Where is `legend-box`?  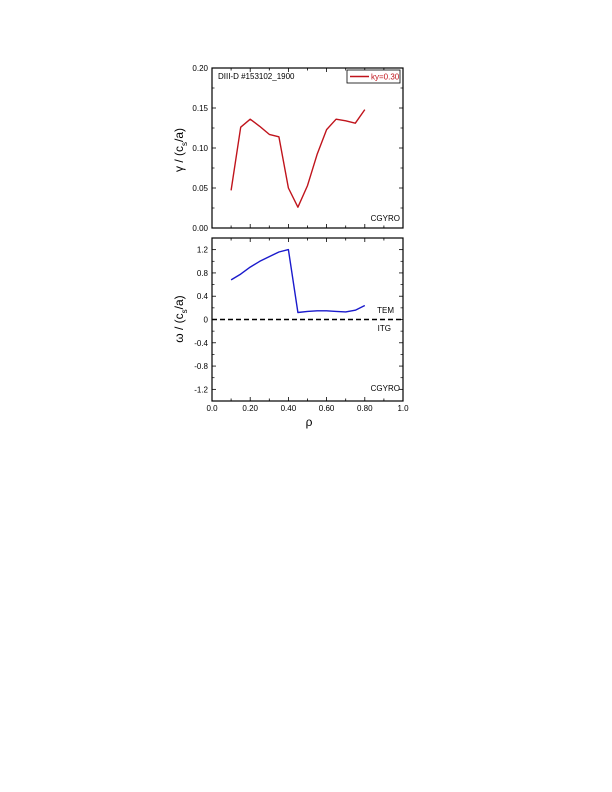
legend-box is located at coordinates (373, 76).